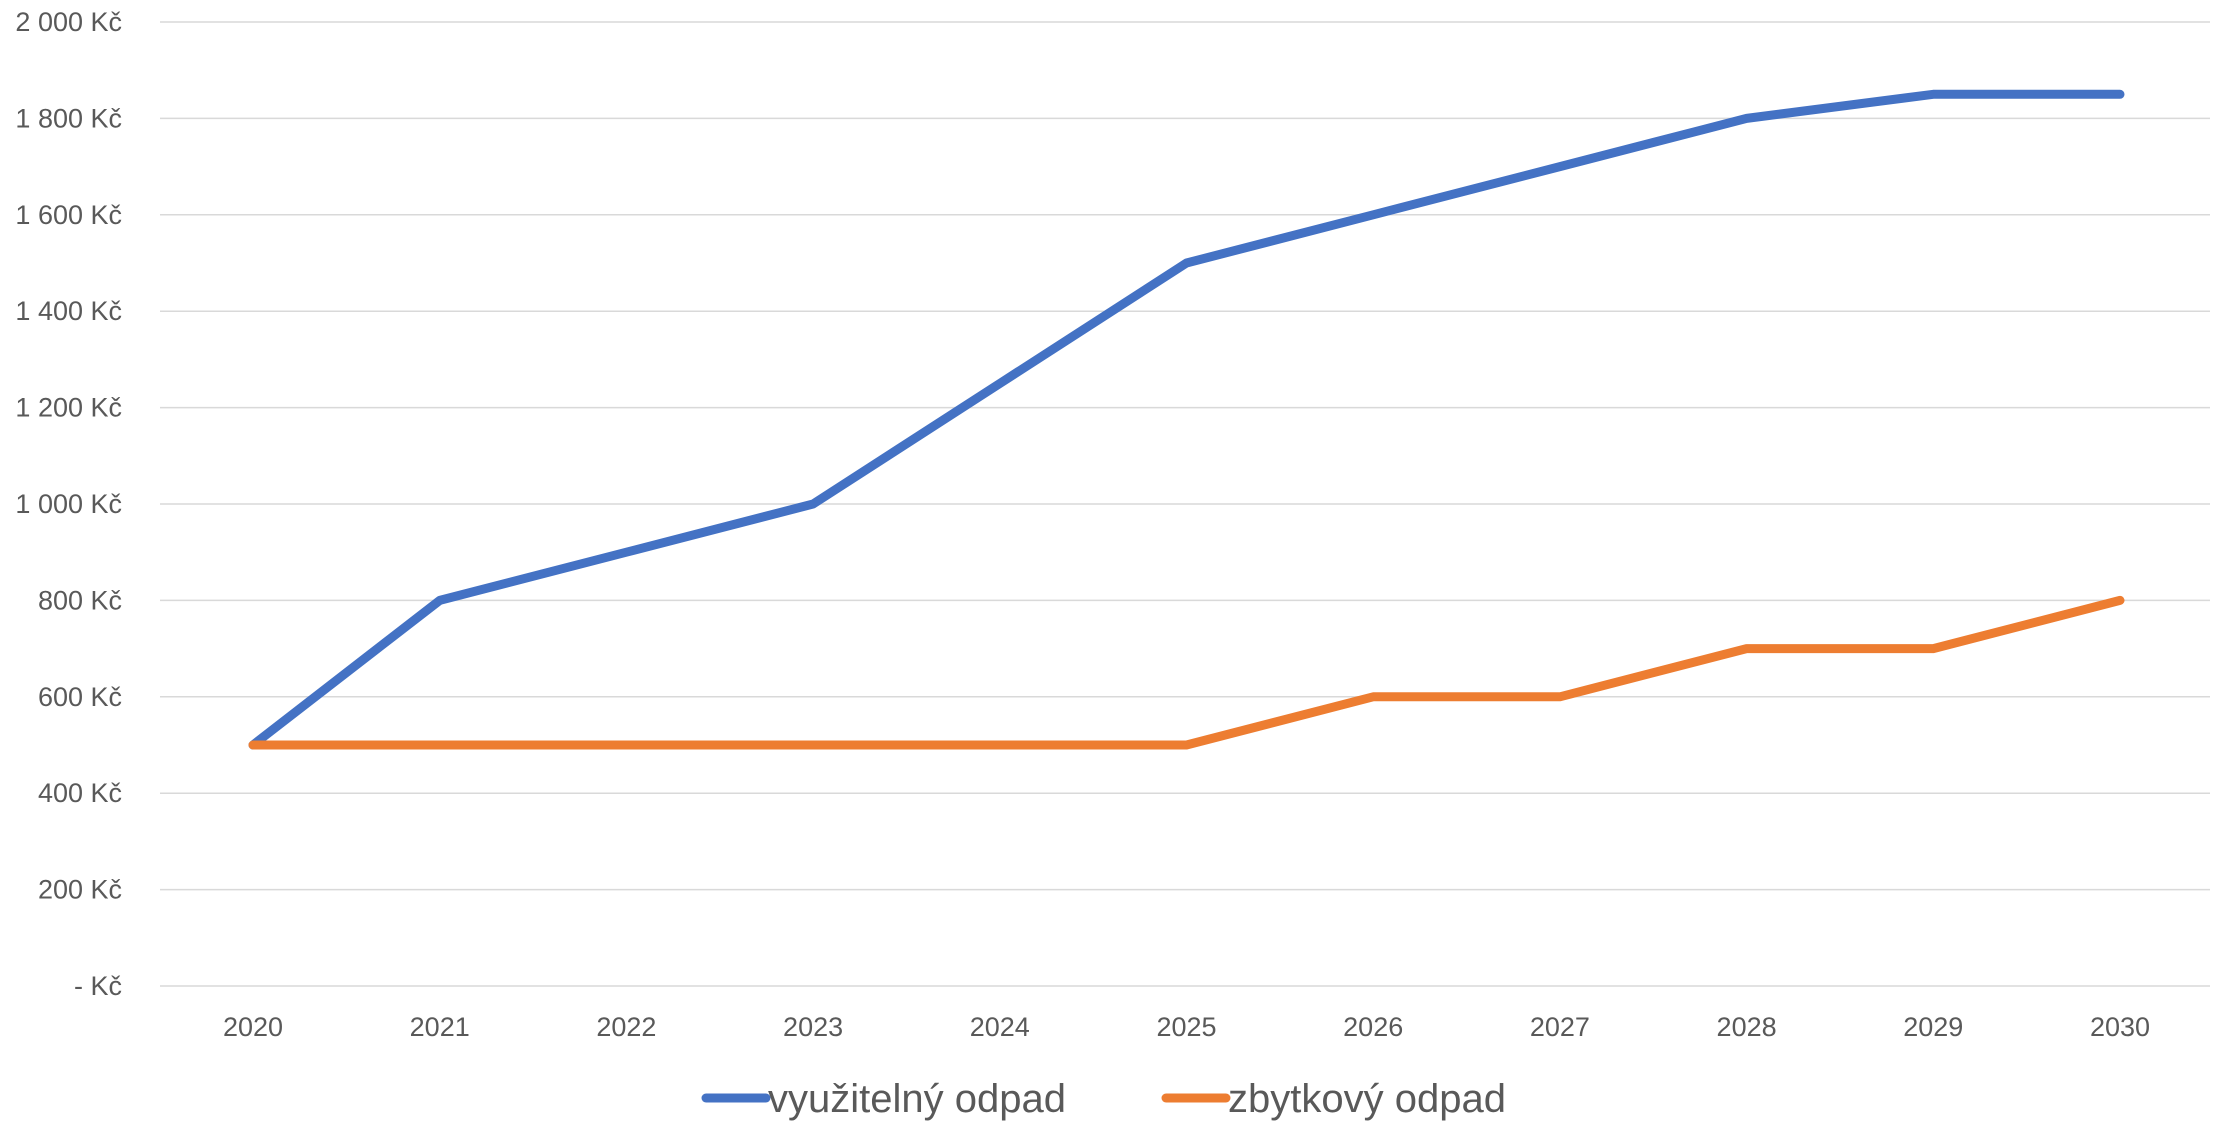 This screenshot has height=1121, width=2223. I want to click on y-tick-label: 200 Kč, so click(80, 890).